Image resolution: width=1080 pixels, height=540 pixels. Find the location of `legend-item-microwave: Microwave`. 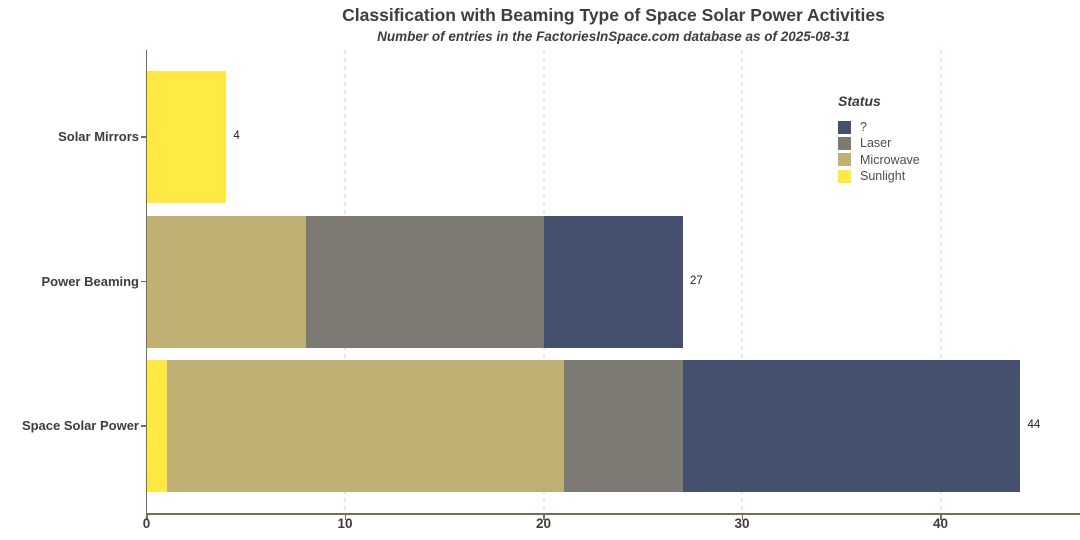

legend-item-microwave: Microwave is located at coordinates (879, 160).